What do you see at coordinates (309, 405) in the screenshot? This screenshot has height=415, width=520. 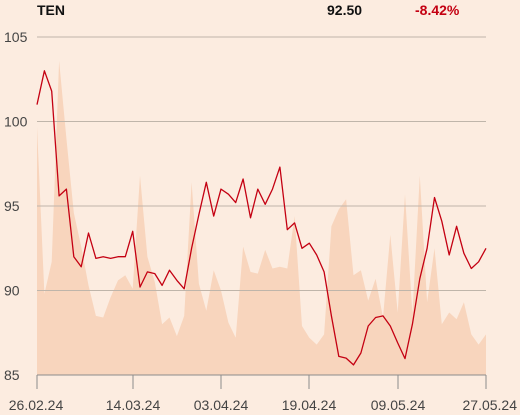 I see `x-tick-label: 19.04.24` at bounding box center [309, 405].